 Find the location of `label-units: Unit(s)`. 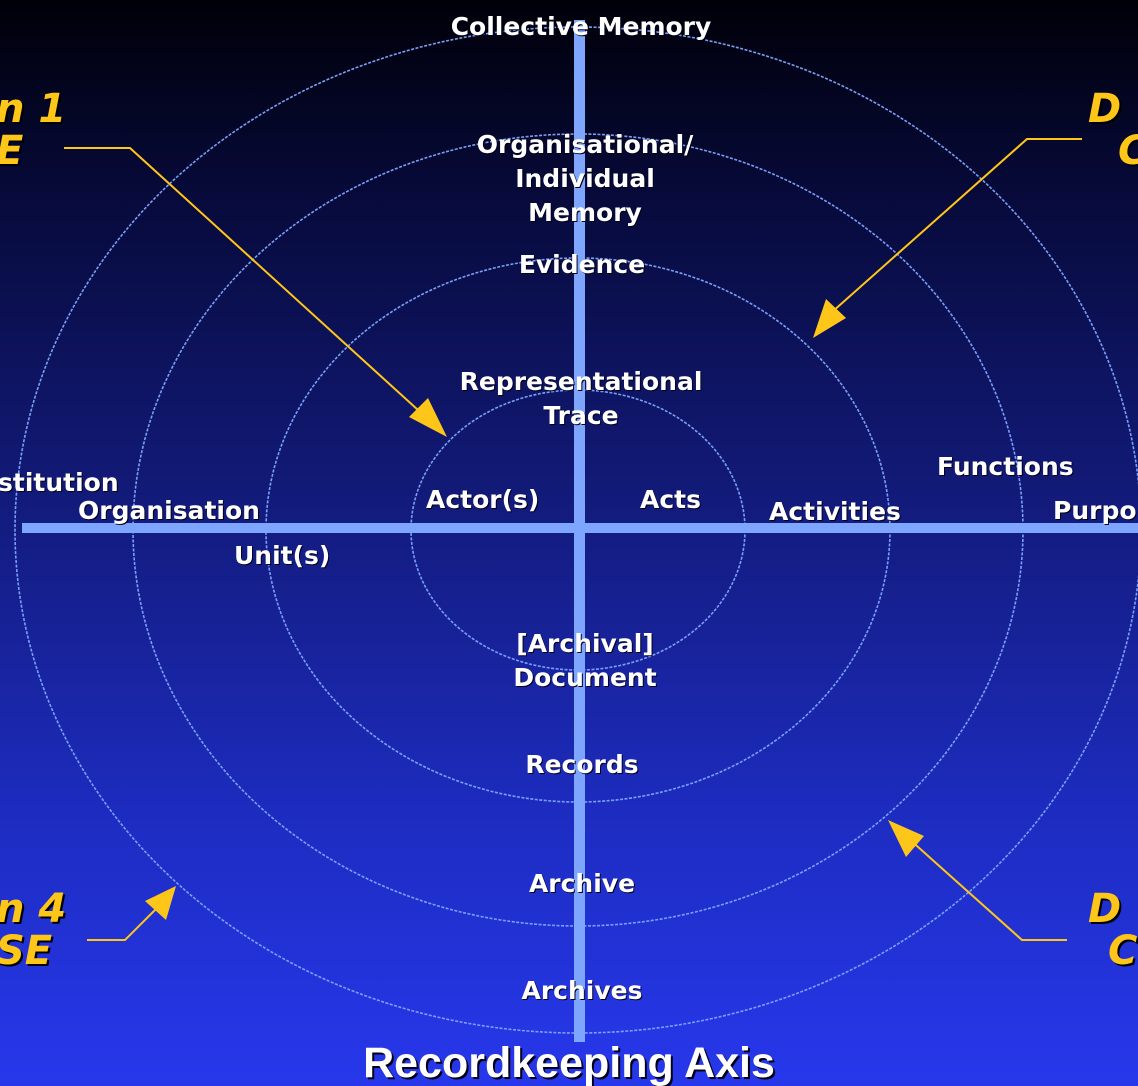

label-units: Unit(s) is located at coordinates (282, 555).